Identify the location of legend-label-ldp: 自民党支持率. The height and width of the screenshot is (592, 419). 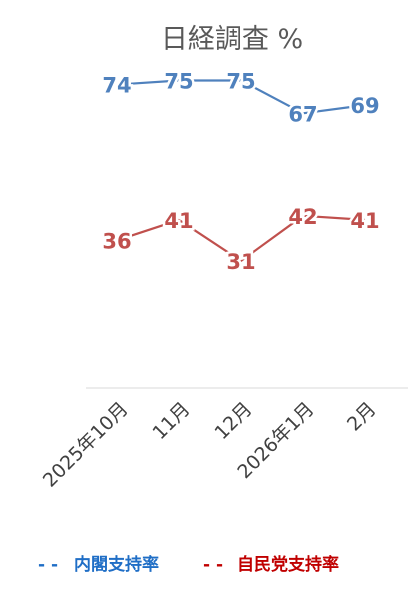
(288, 564).